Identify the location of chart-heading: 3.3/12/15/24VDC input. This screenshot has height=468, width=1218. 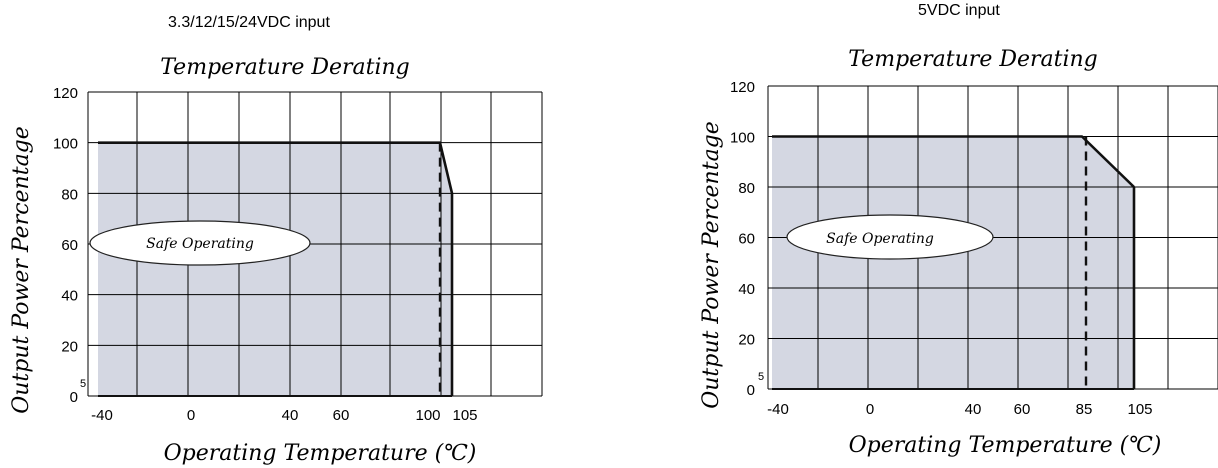
(249, 22).